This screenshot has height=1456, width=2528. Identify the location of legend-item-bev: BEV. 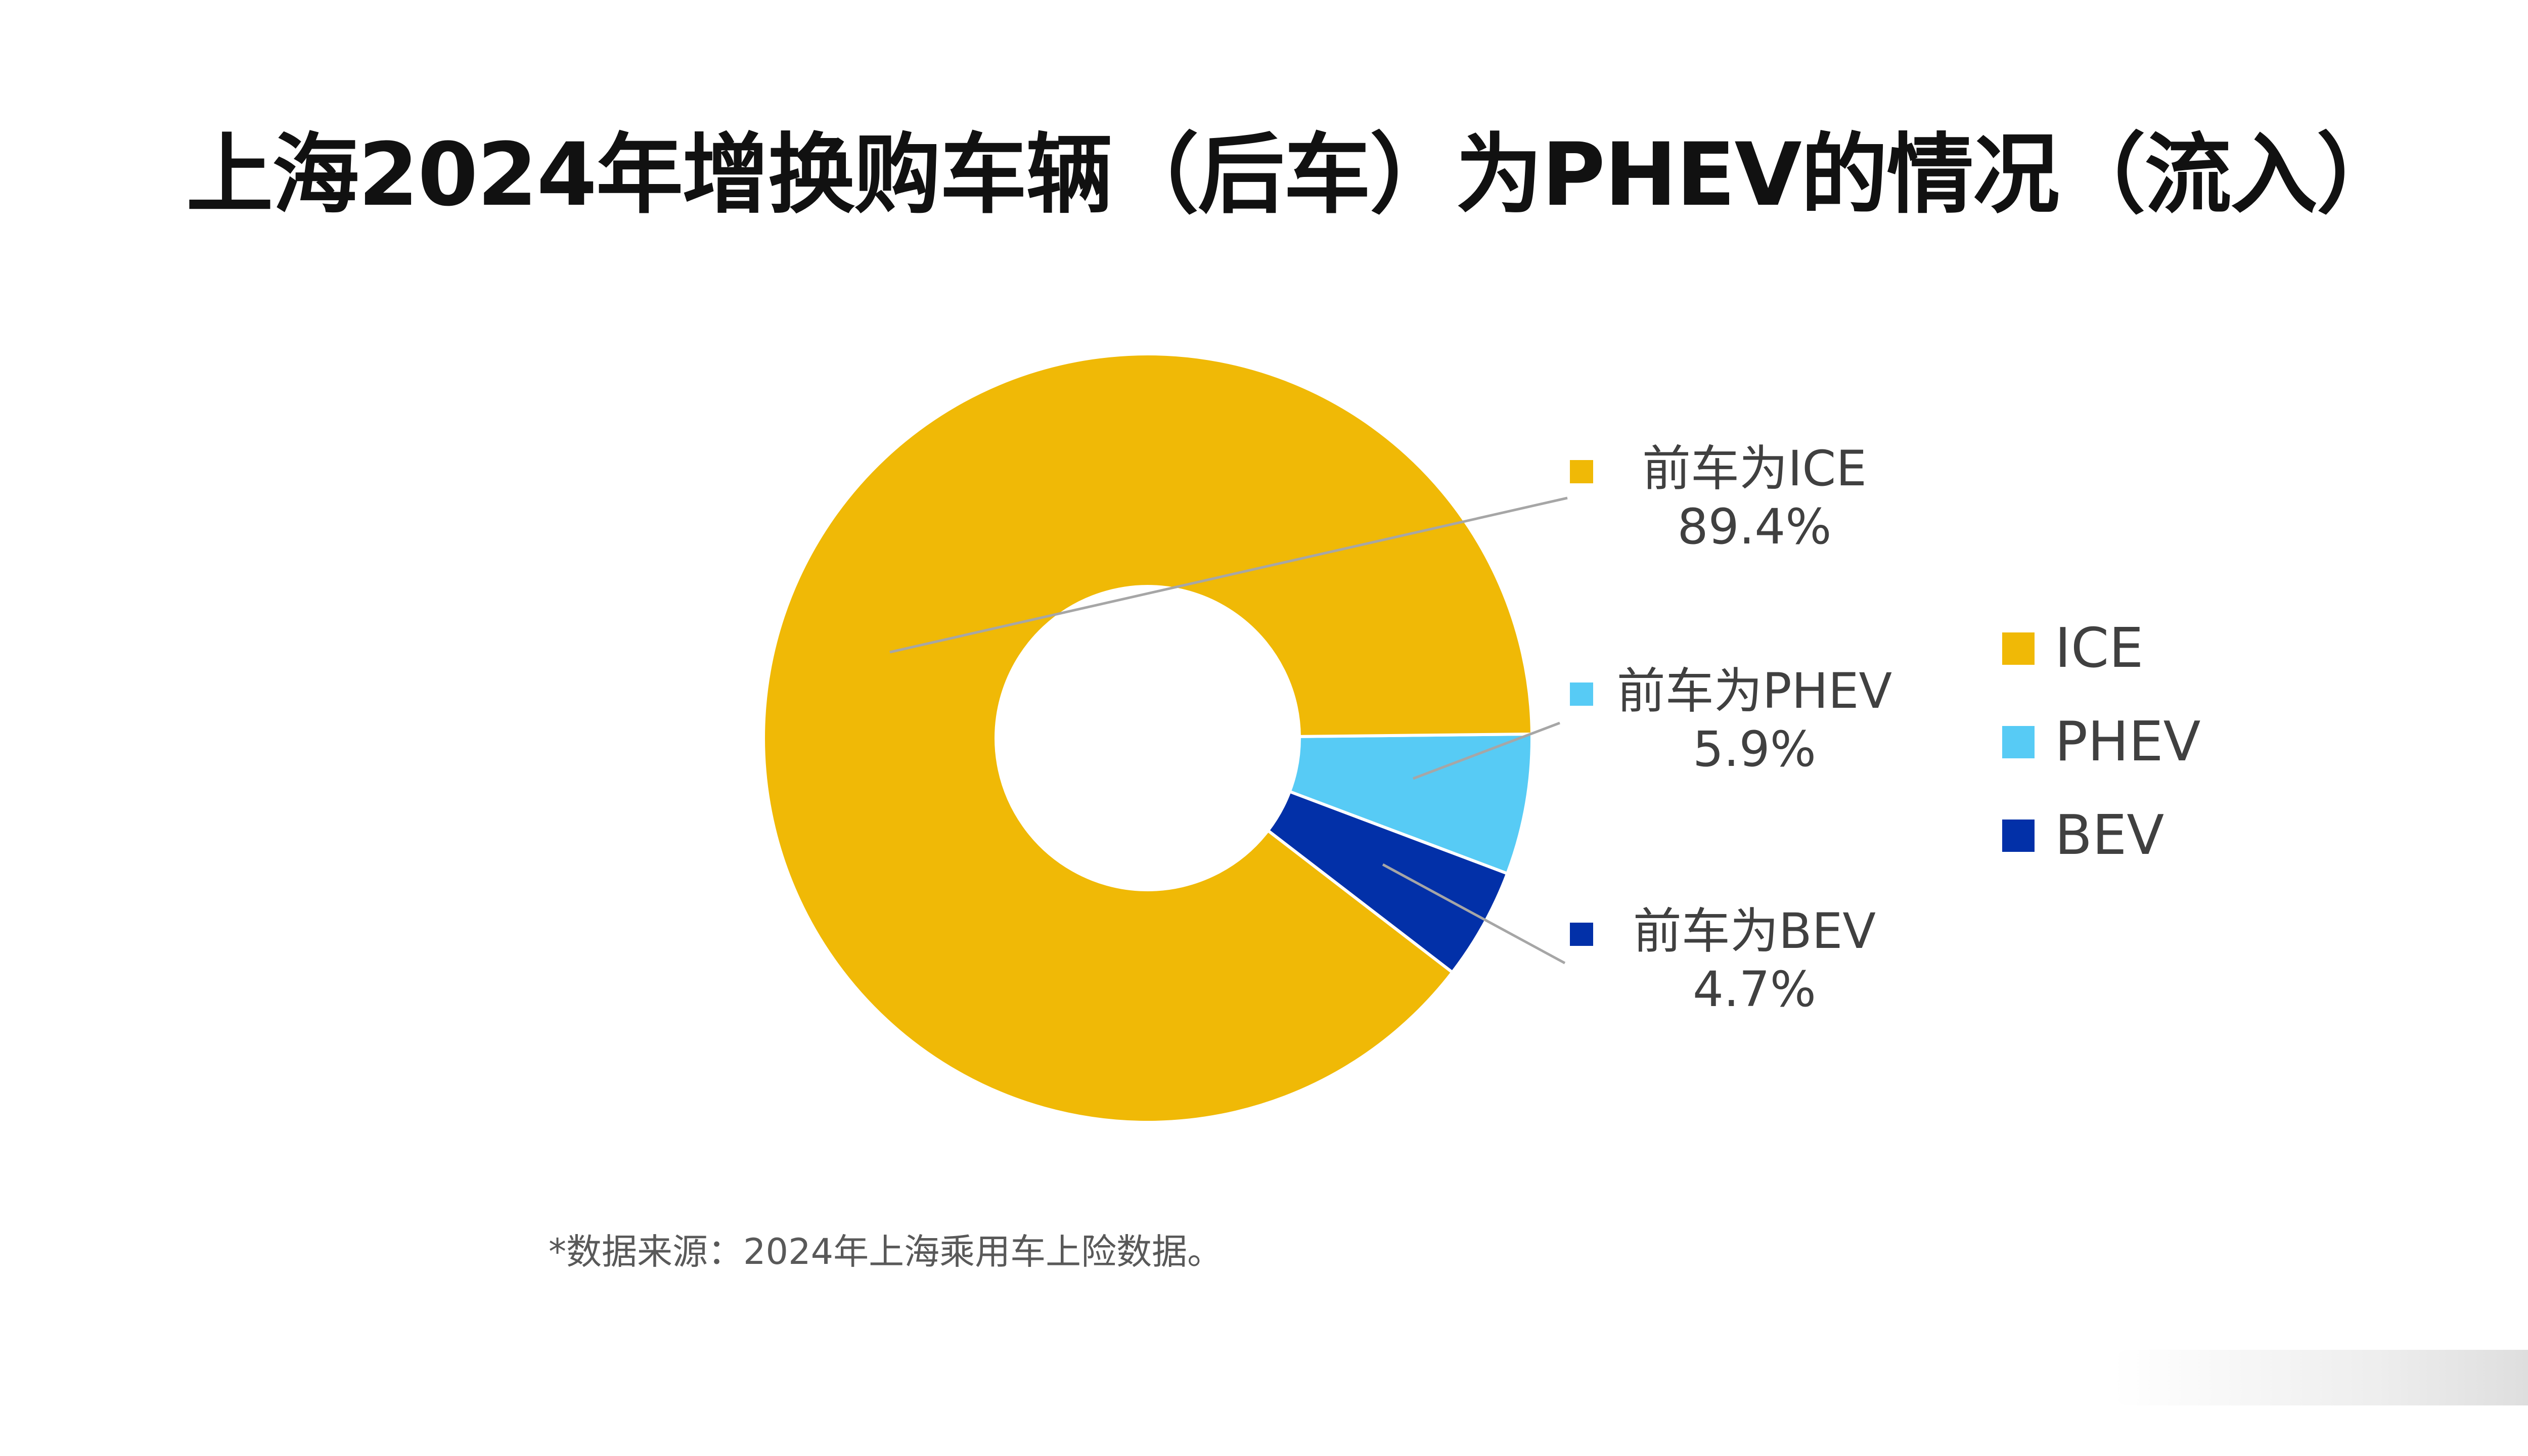
(2101, 835).